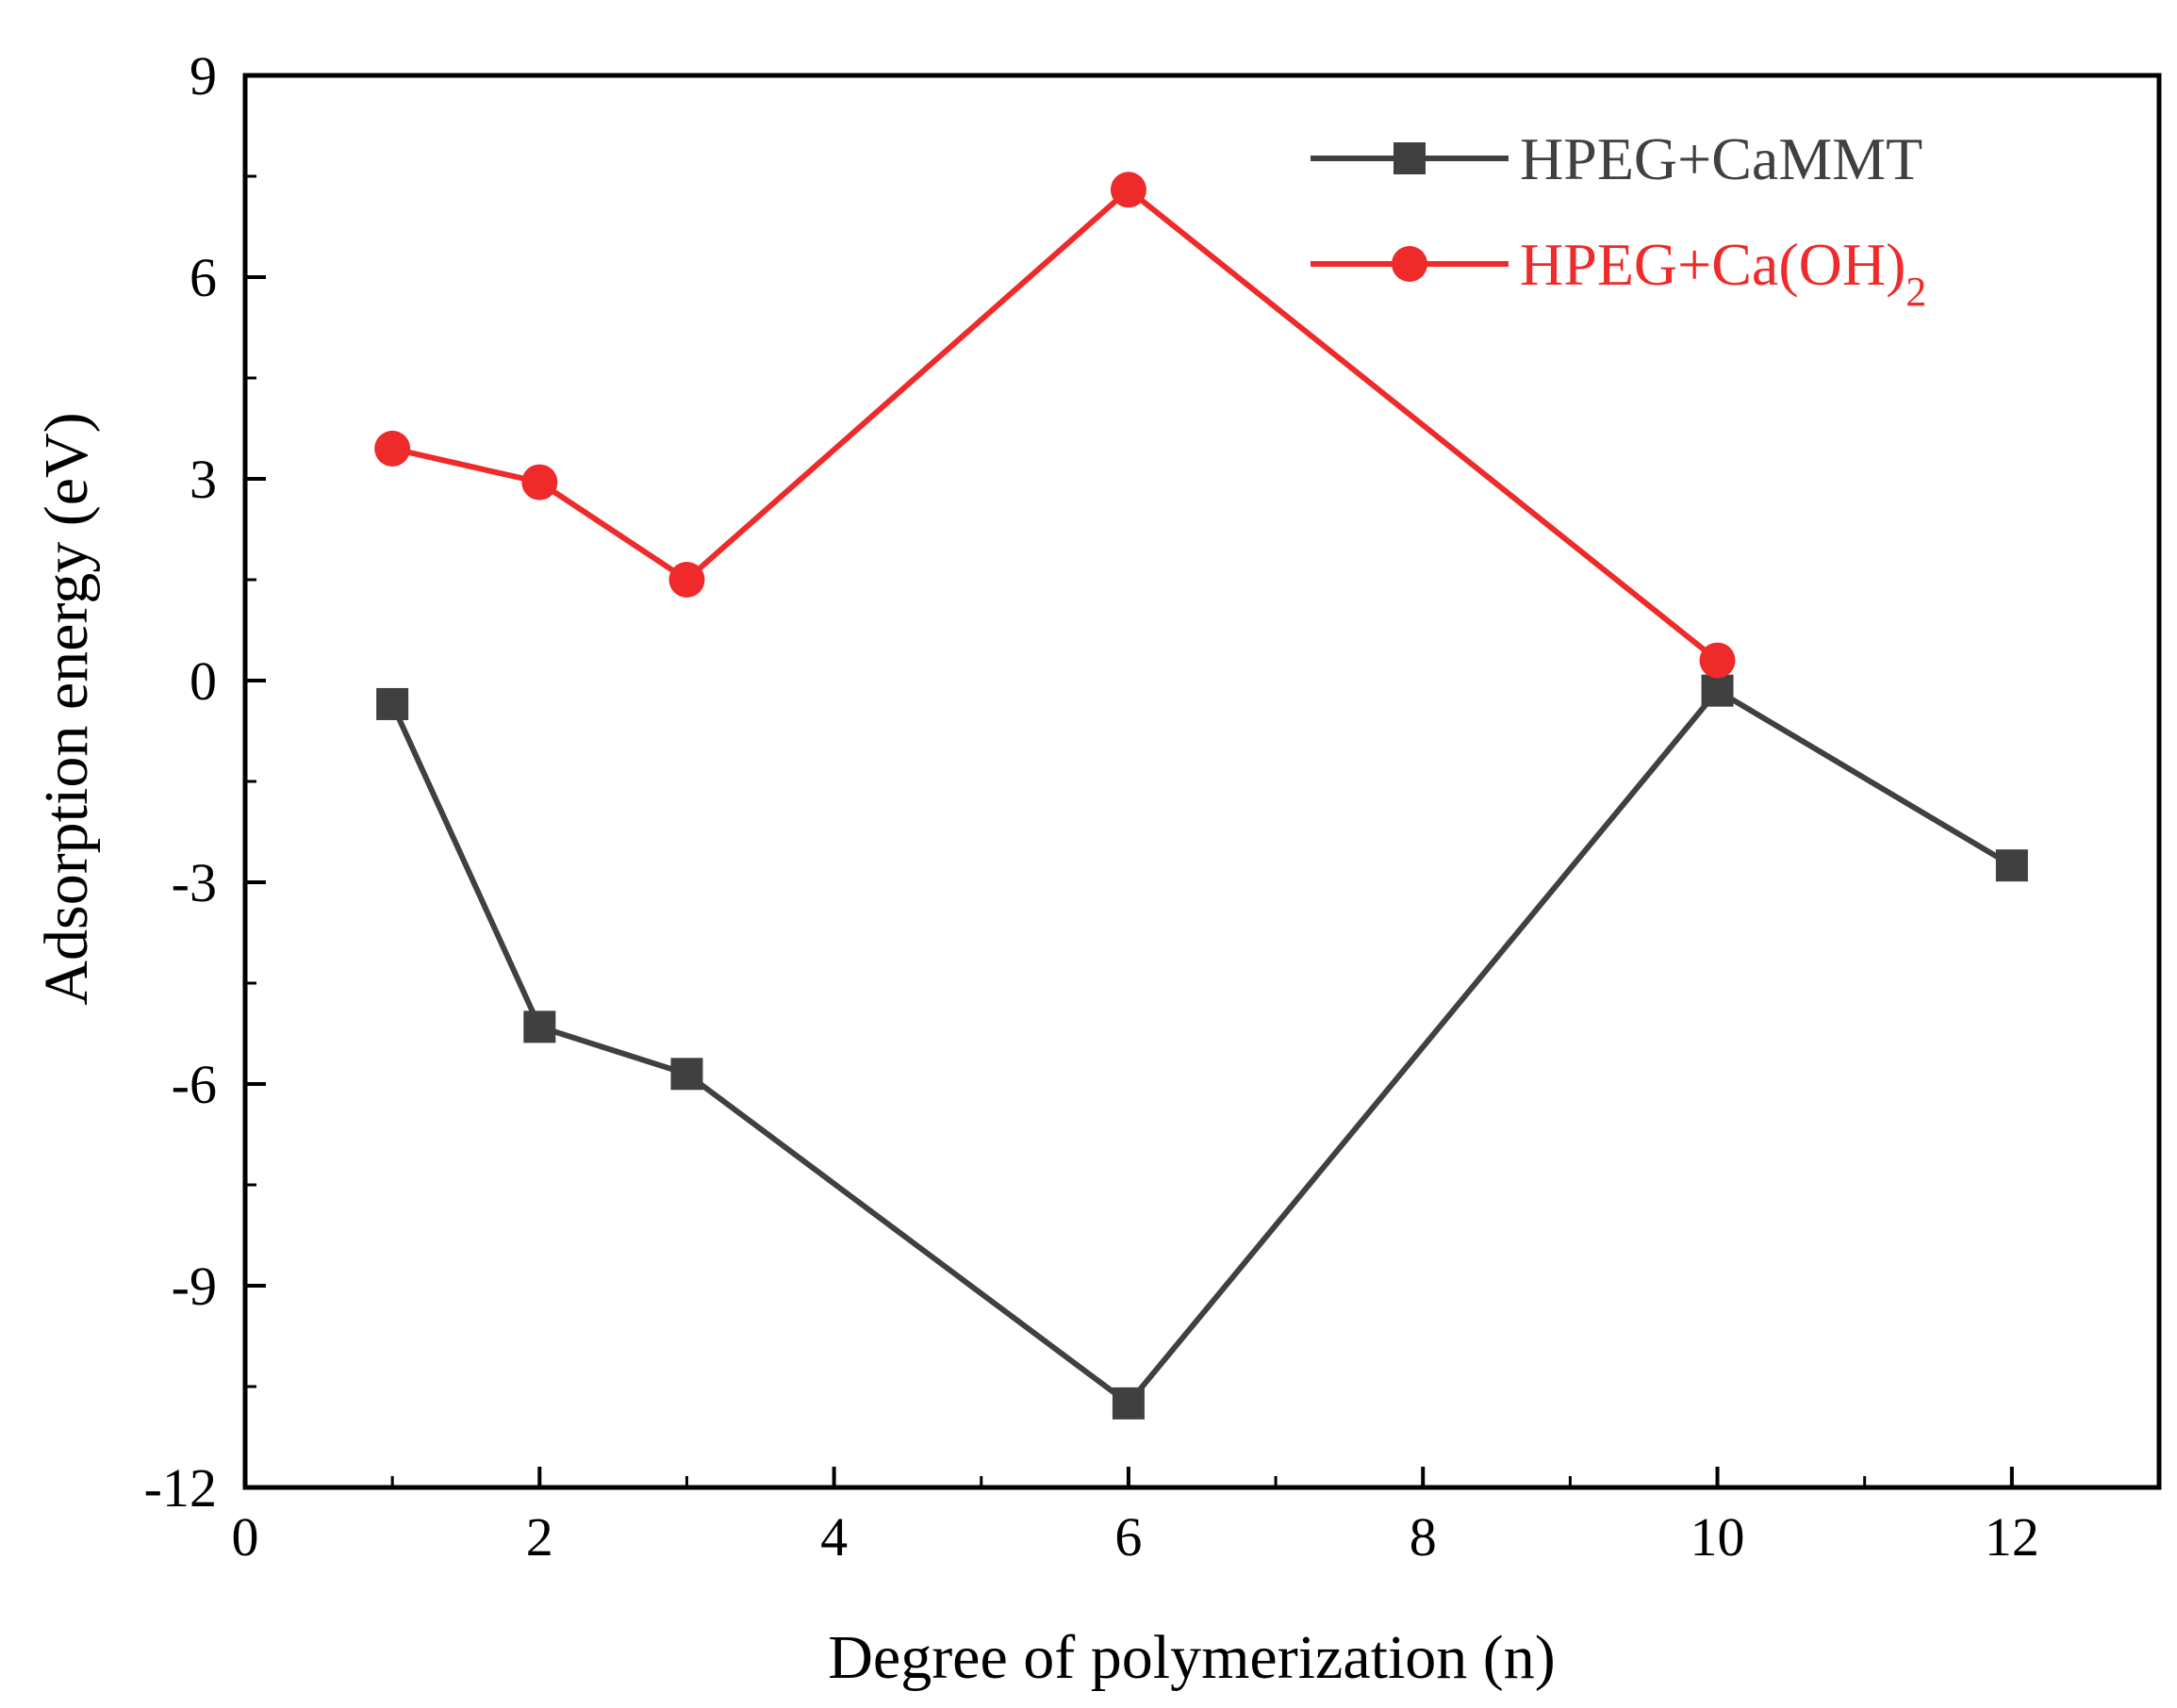  I want to click on y-tick-label: 0, so click(203, 681).